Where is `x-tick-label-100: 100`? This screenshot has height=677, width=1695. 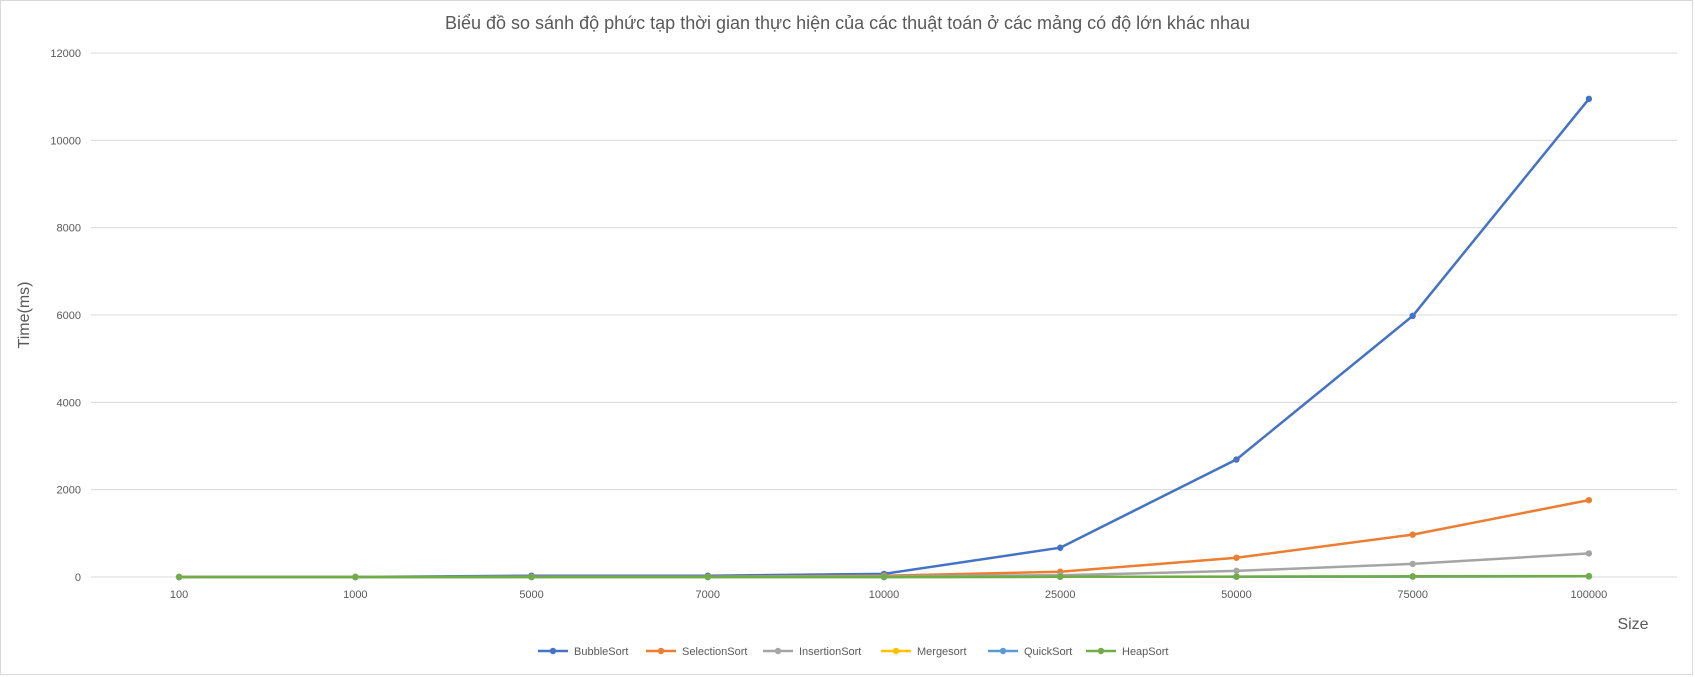
x-tick-label-100: 100 is located at coordinates (179, 595).